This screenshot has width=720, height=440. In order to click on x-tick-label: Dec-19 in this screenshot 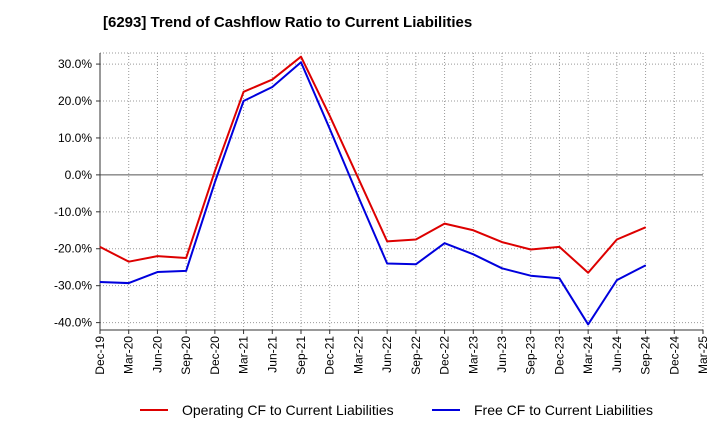, I will do `click(100, 355)`.